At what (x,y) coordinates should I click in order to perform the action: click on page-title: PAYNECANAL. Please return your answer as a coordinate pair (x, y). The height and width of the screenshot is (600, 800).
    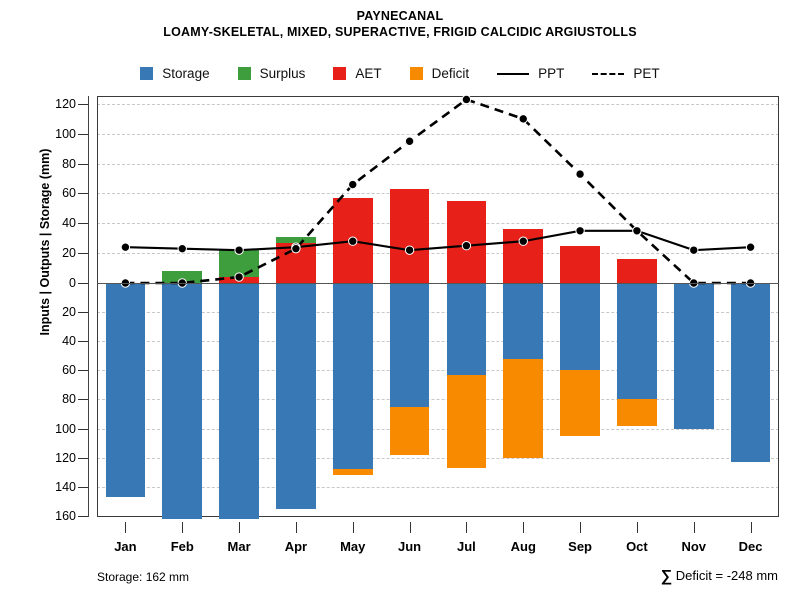
    Looking at the image, I should click on (400, 16).